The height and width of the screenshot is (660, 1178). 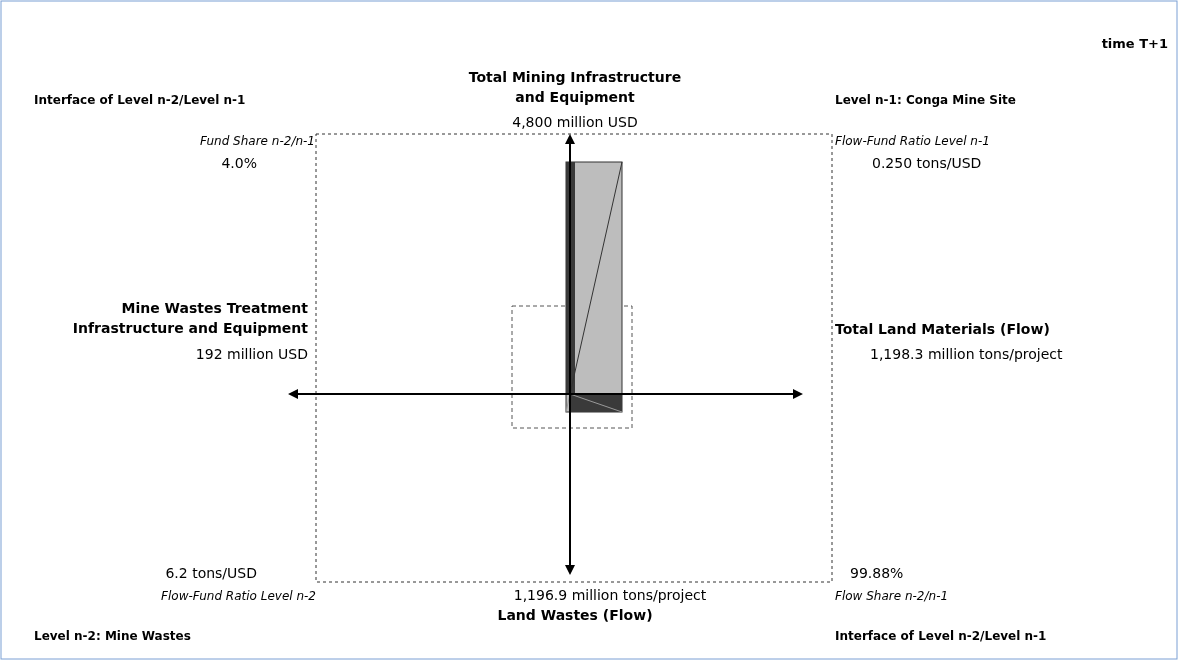 What do you see at coordinates (927, 163) in the screenshot?
I see `text: 0.250 tons/USD` at bounding box center [927, 163].